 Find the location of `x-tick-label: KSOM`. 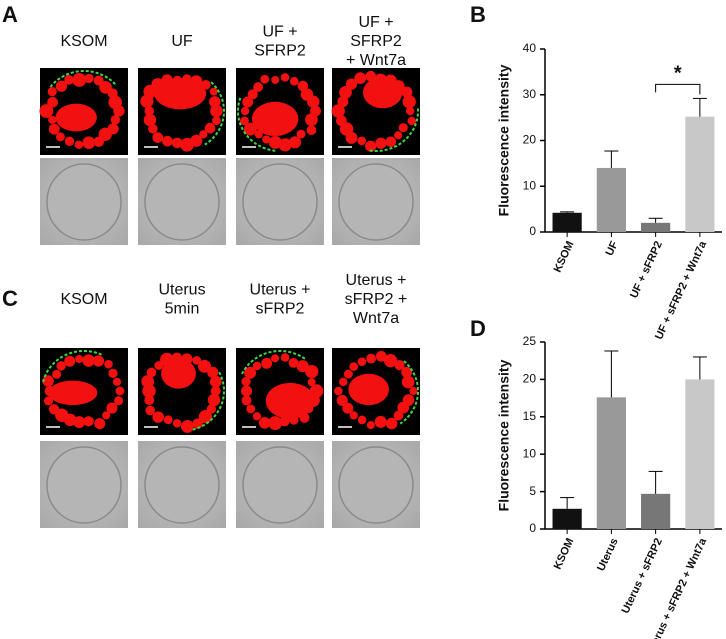

x-tick-label: KSOM is located at coordinates (564, 256).